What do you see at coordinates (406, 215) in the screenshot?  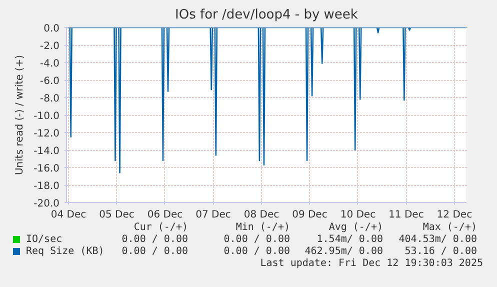 I see `x-tick-label: 11 Dec` at bounding box center [406, 215].